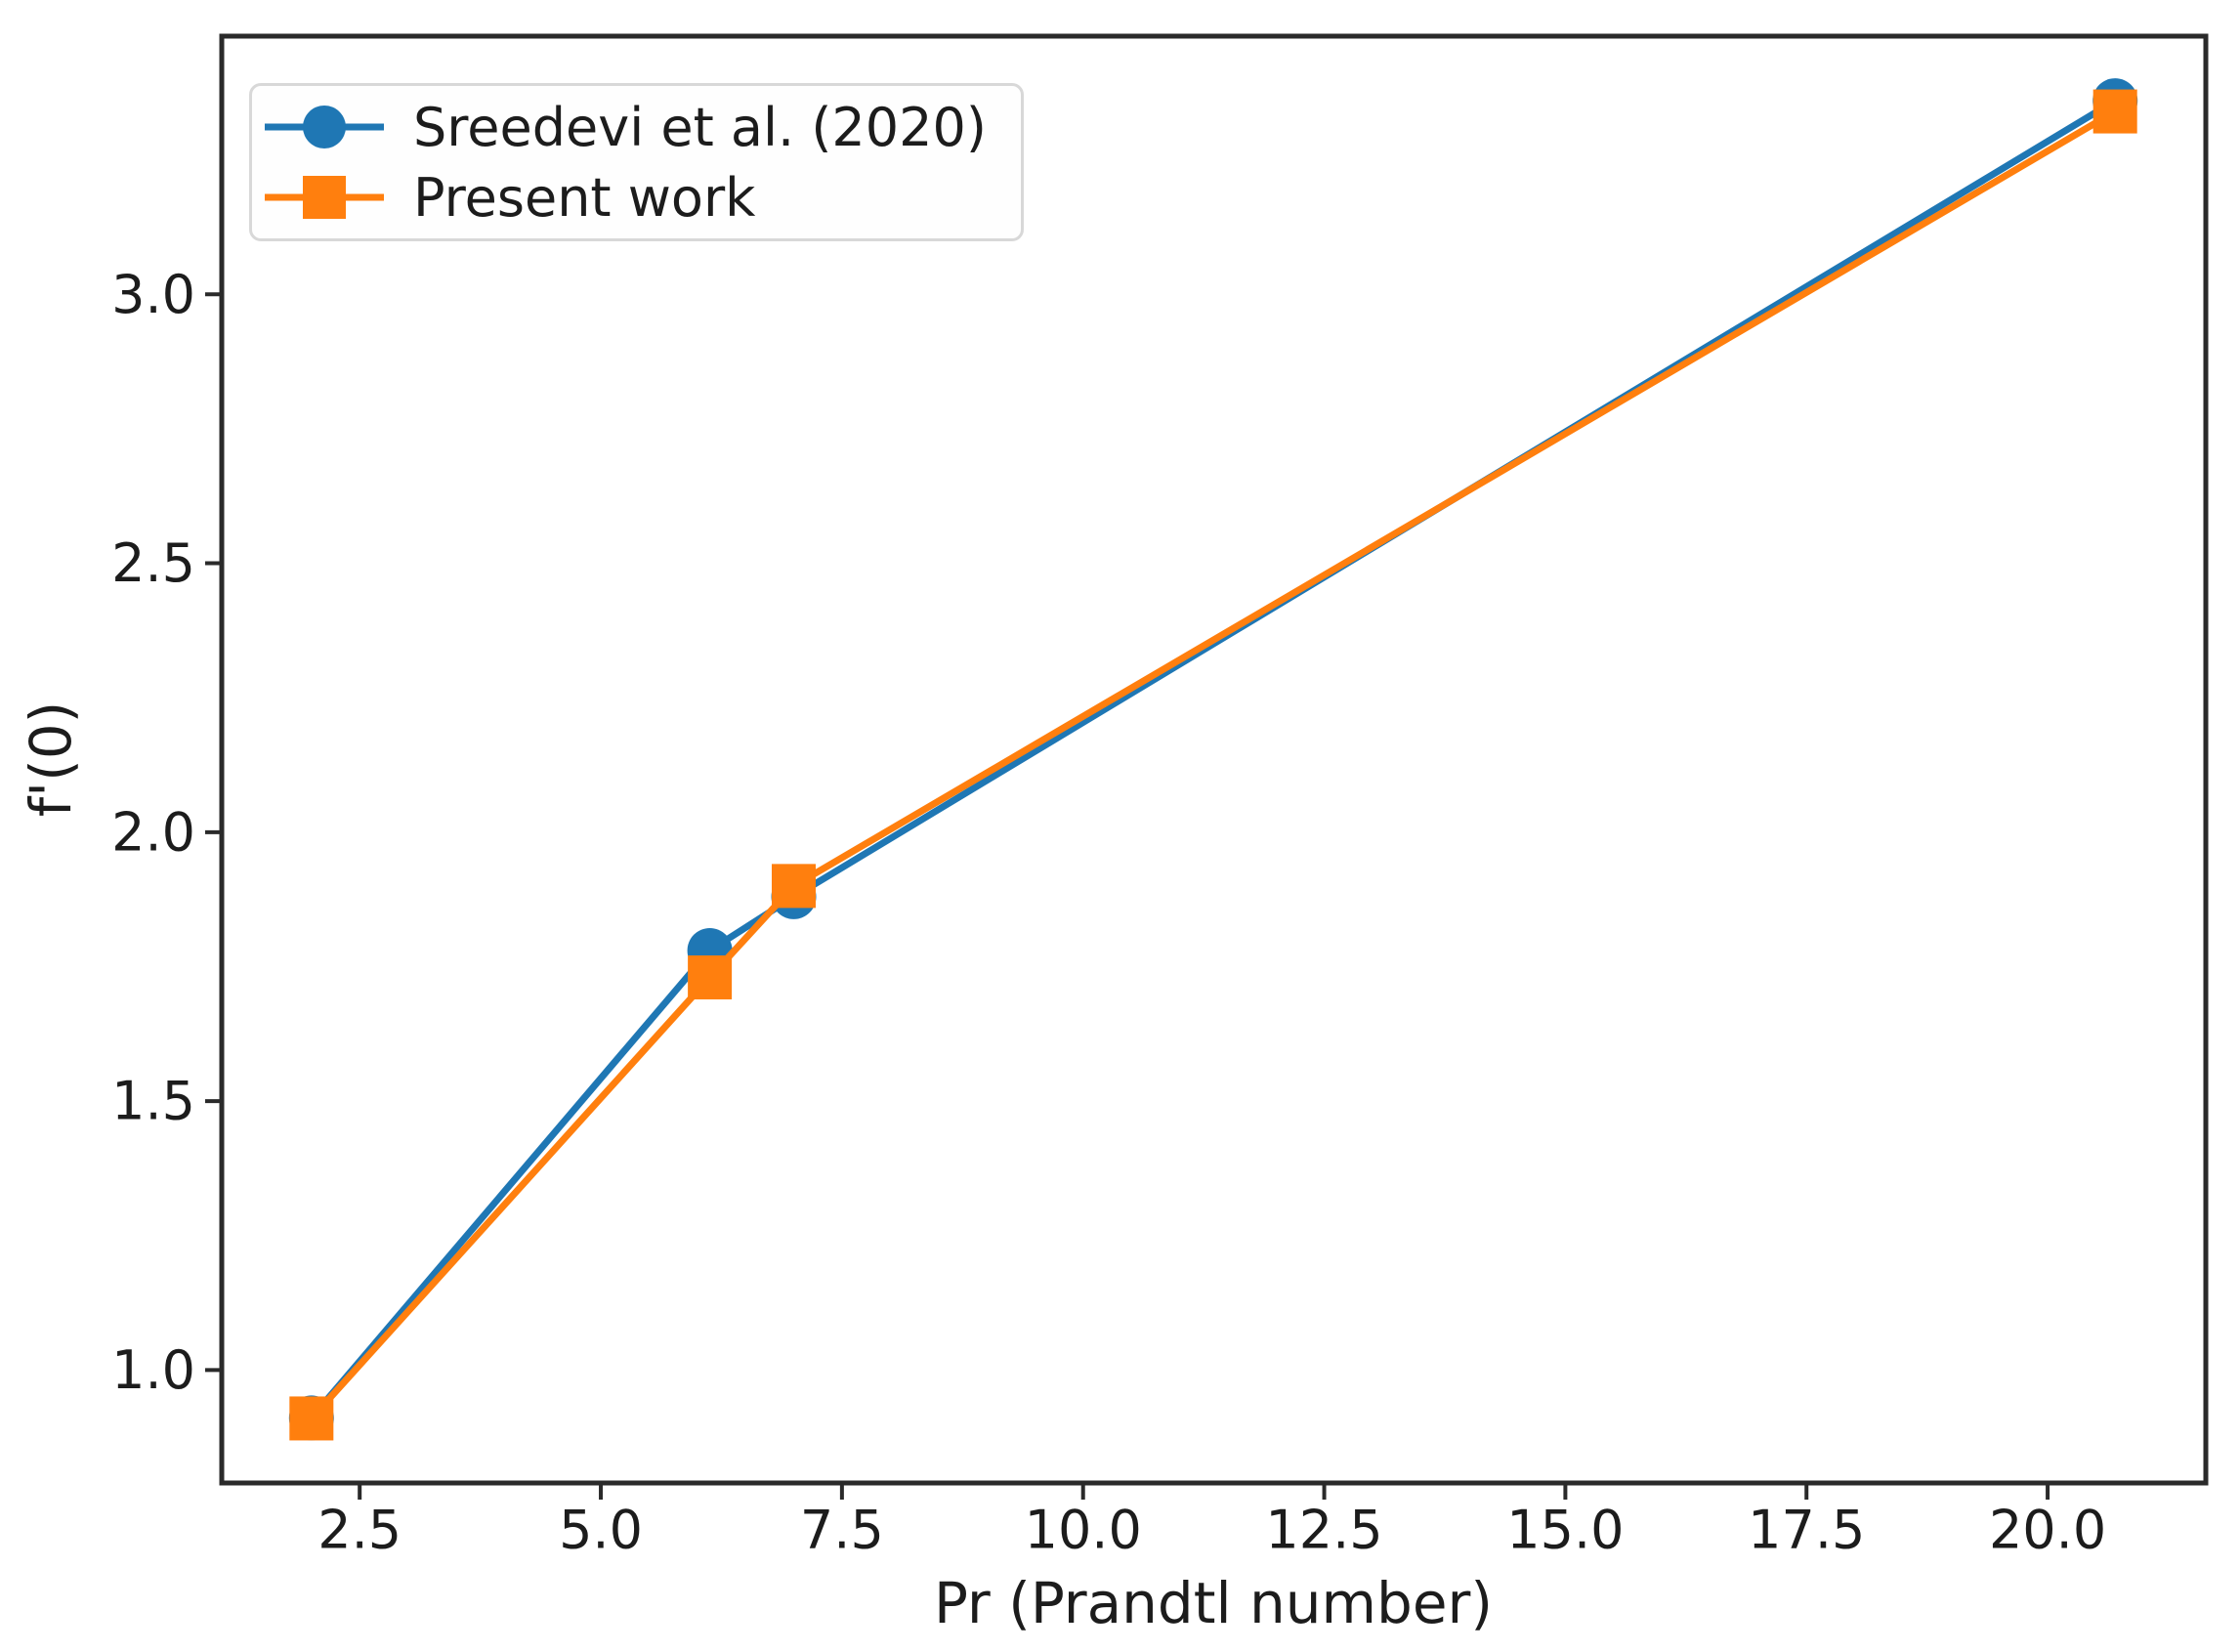 The width and height of the screenshot is (2240, 1652). I want to click on x-tick-label: 7.5, so click(842, 1530).